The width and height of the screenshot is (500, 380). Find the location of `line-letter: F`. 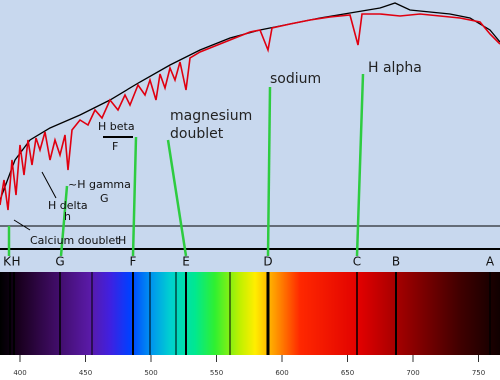

line-letter: F is located at coordinates (133, 262).